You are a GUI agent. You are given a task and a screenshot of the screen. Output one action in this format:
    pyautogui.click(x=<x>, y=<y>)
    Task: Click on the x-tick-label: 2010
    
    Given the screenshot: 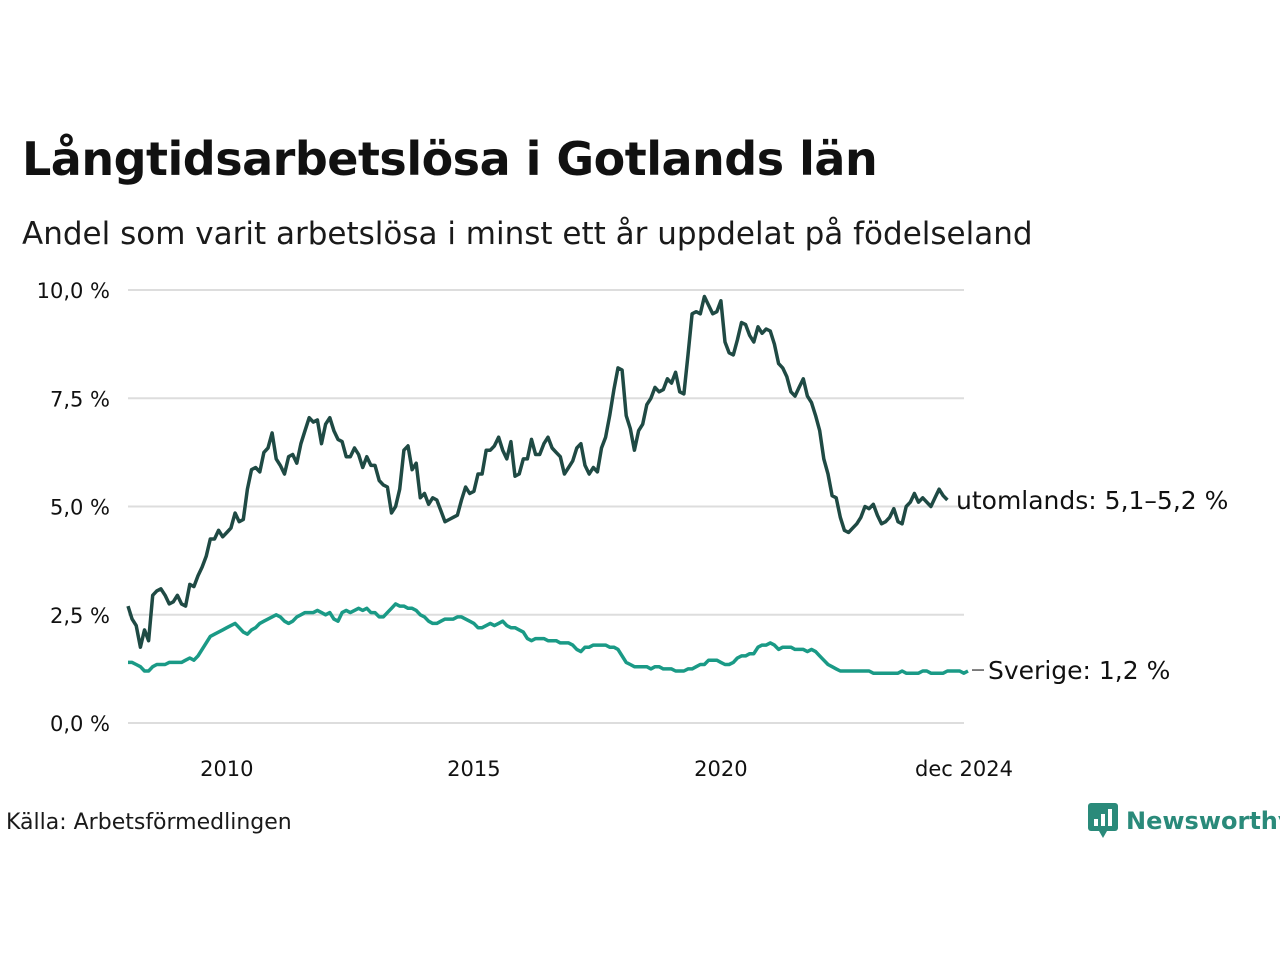 What is the action you would take?
    pyautogui.click(x=226, y=769)
    